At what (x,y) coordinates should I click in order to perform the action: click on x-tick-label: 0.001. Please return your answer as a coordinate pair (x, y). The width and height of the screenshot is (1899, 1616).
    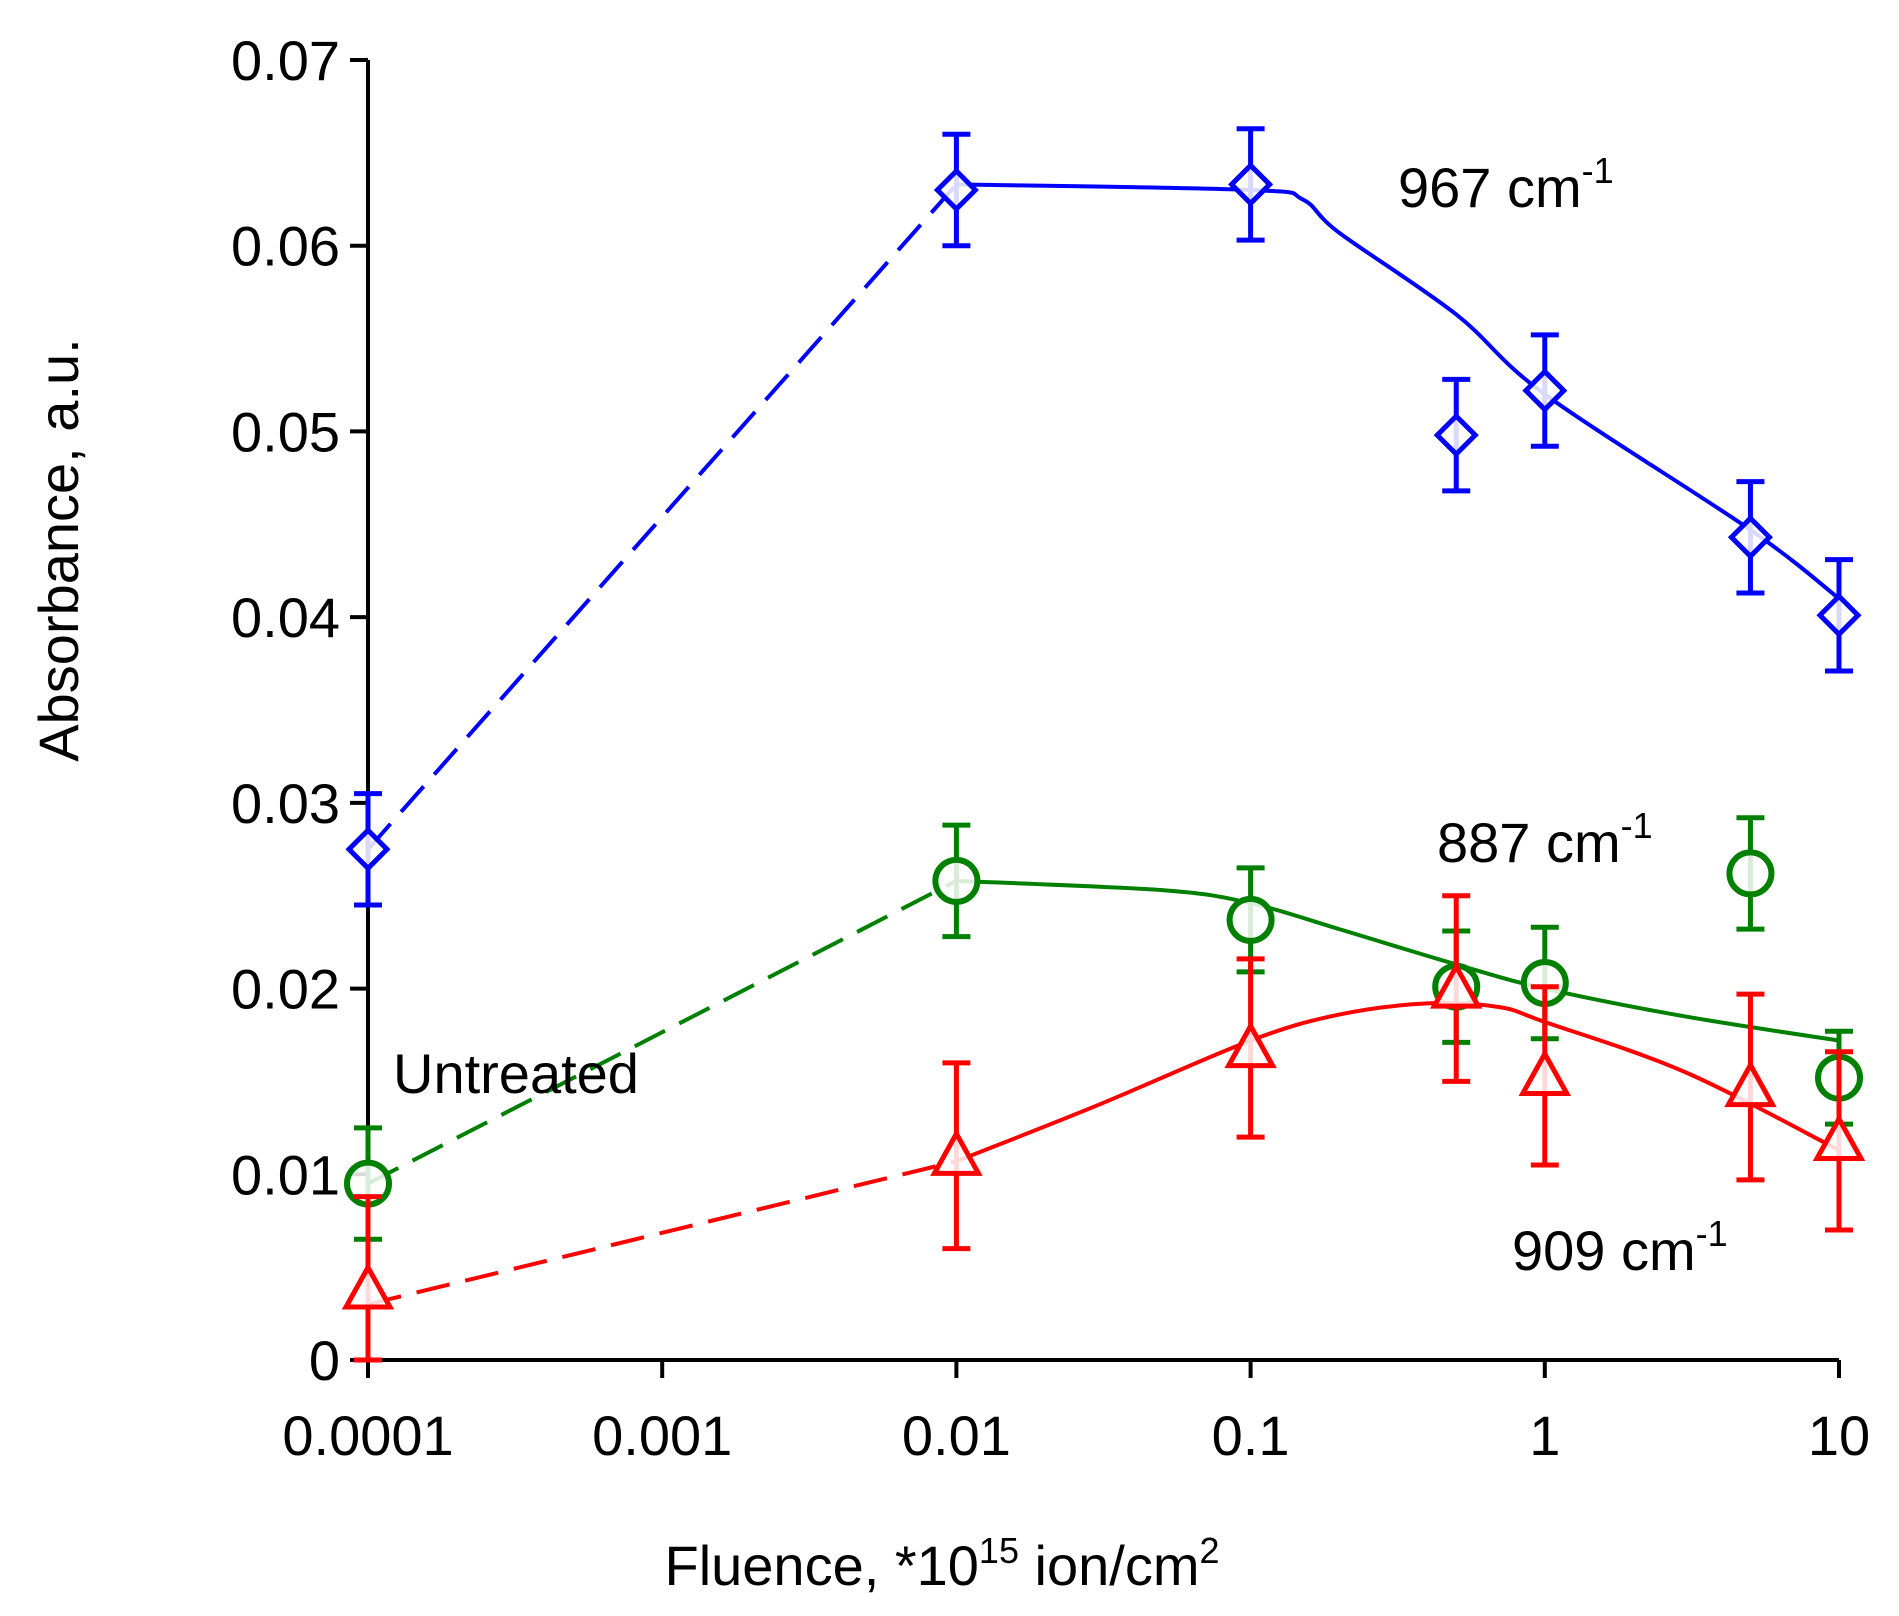
    Looking at the image, I should click on (662, 1435).